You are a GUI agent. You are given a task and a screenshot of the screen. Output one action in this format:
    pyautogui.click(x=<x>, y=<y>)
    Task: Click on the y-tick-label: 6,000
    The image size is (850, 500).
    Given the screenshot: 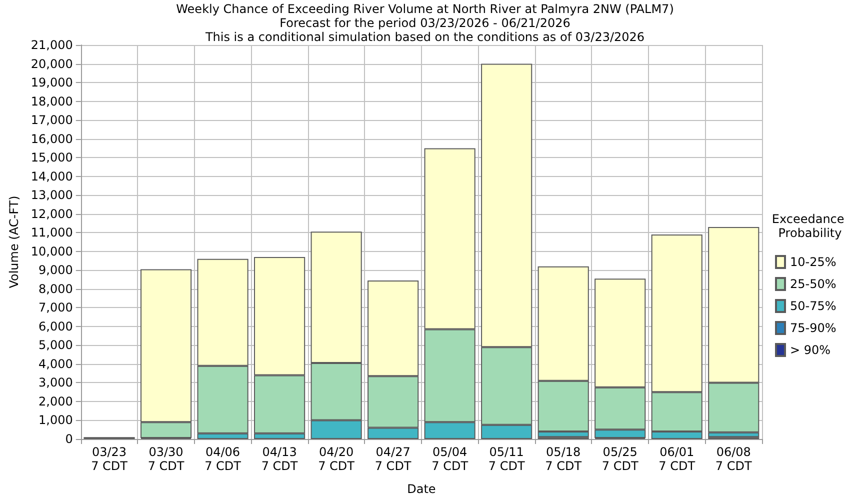 What is the action you would take?
    pyautogui.click(x=55, y=326)
    